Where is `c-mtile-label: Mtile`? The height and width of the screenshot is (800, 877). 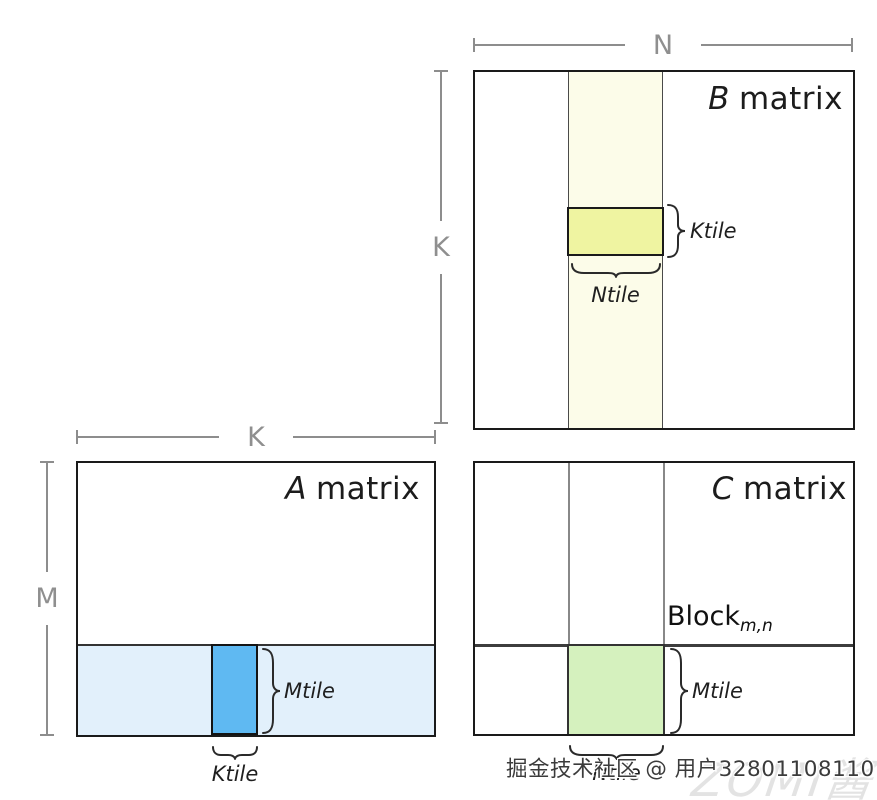 c-mtile-label: Mtile is located at coordinates (717, 691).